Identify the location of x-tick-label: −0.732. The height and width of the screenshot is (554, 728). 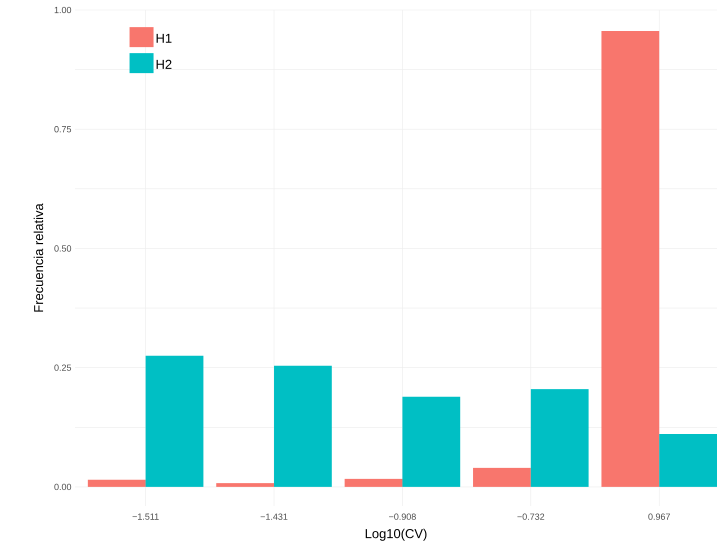
(530, 517).